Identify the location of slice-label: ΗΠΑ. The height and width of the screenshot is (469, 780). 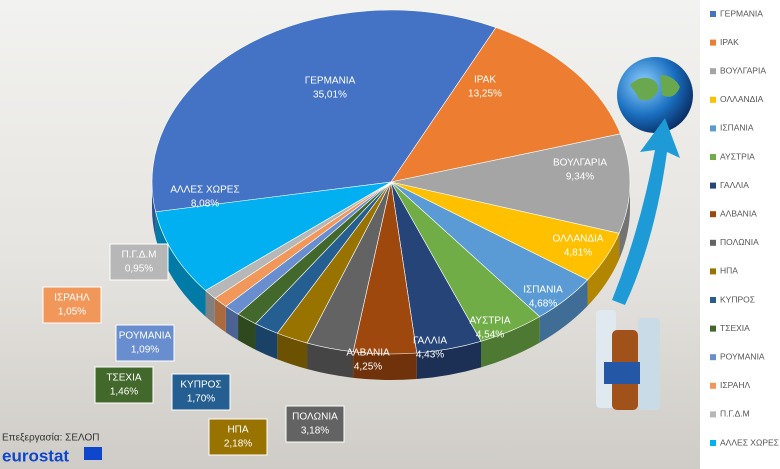
(237, 430).